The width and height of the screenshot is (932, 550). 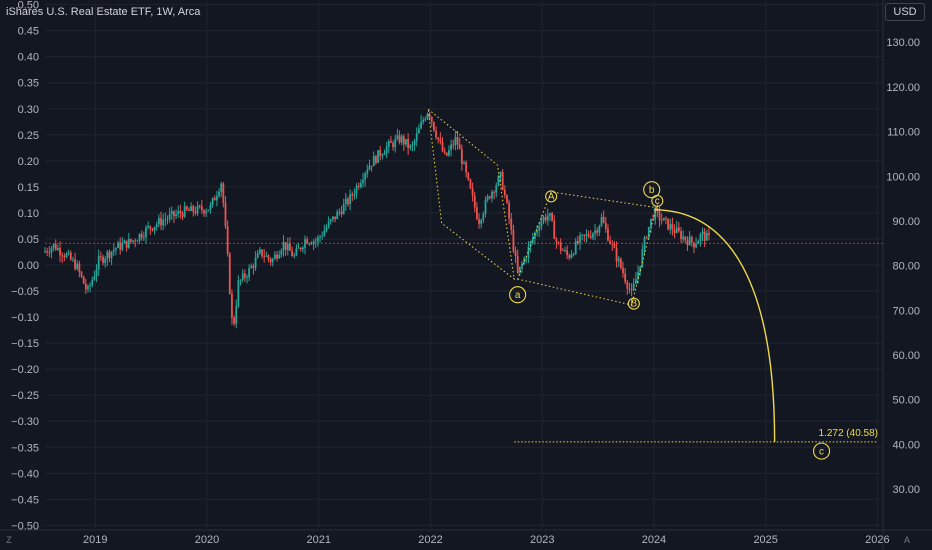 What do you see at coordinates (906, 356) in the screenshot?
I see `right-axis-tick-label: 60.00` at bounding box center [906, 356].